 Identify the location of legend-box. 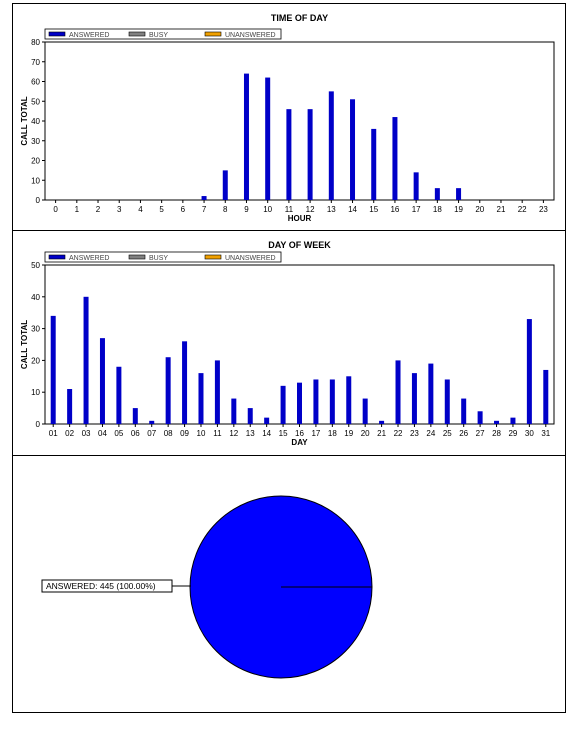
(163, 34).